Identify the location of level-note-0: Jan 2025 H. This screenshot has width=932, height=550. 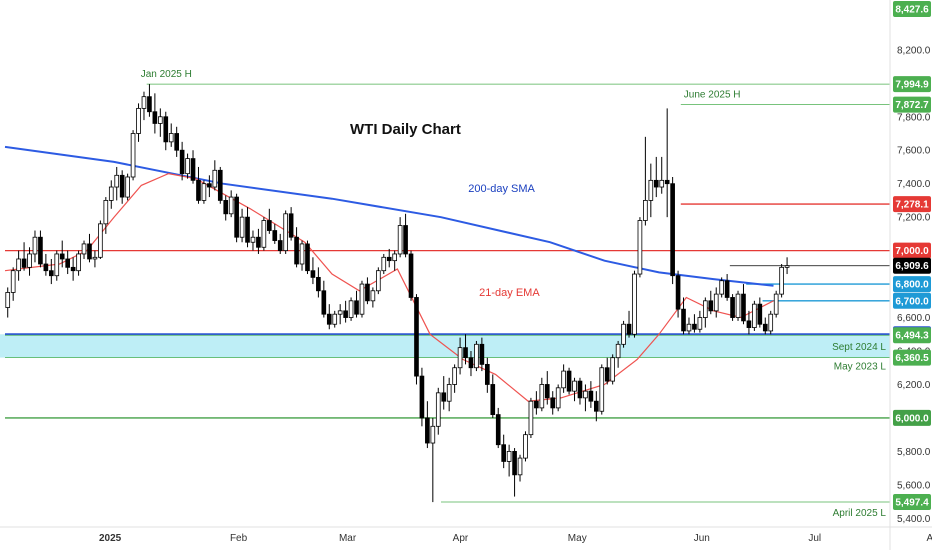
(166, 74).